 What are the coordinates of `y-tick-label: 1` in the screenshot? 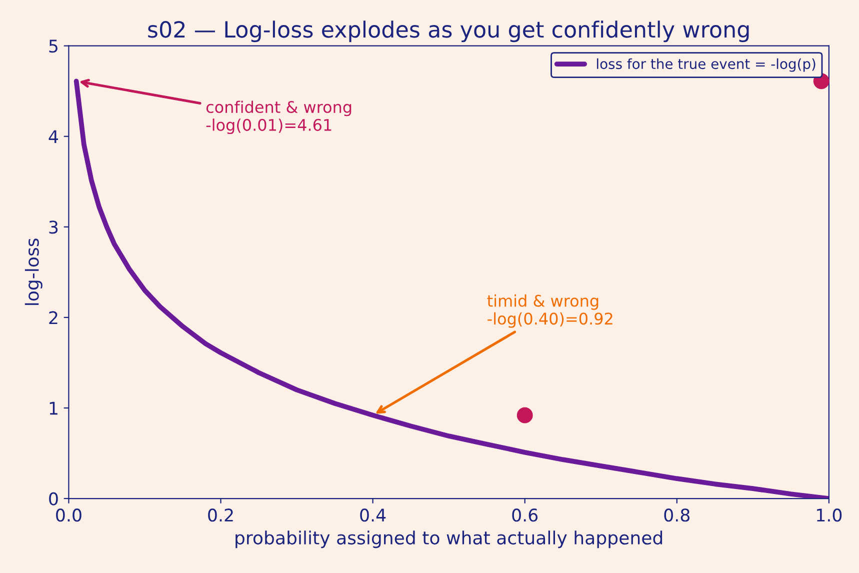 It's located at (54, 408).